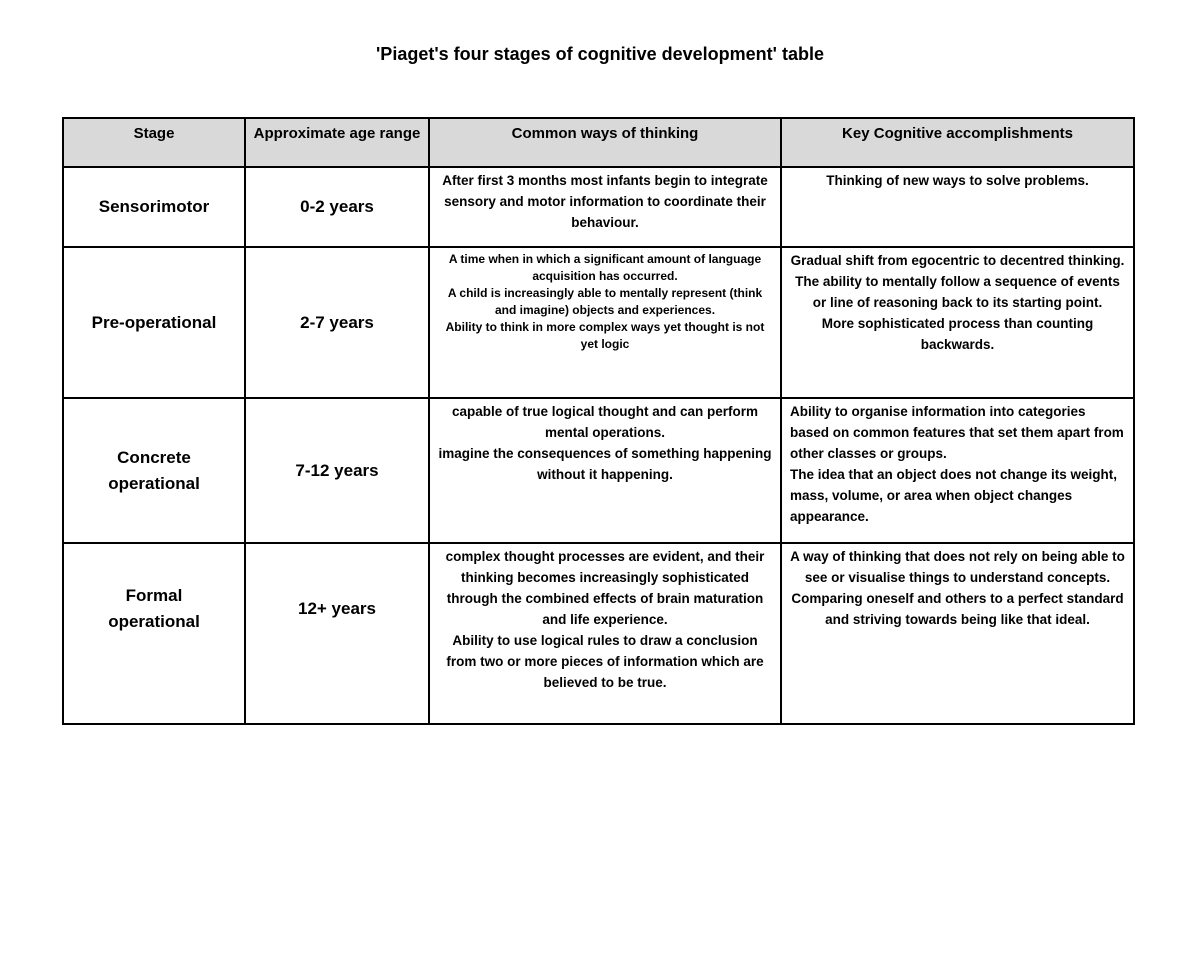 Image resolution: width=1200 pixels, height=971 pixels. Describe the element at coordinates (154, 470) in the screenshot. I see `stage-cell: Concrete operational` at that location.